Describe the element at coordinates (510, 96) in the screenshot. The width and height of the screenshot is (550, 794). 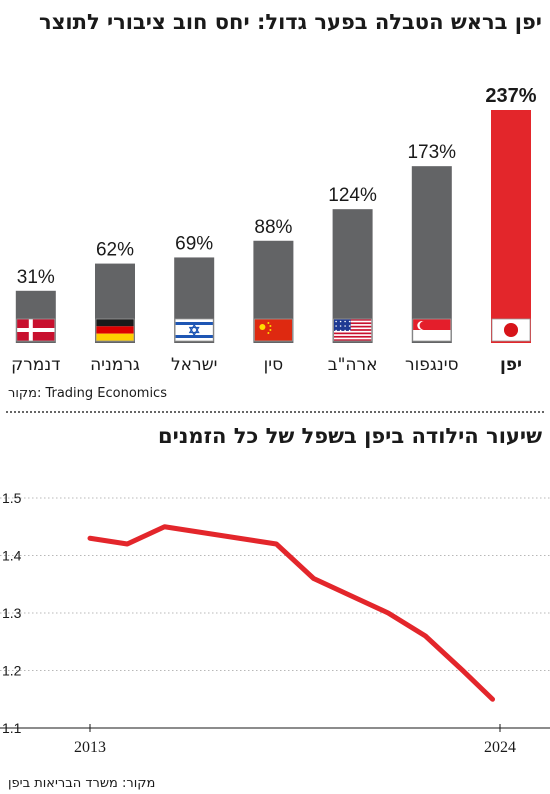
I see `bar-value-label: 237%` at that location.